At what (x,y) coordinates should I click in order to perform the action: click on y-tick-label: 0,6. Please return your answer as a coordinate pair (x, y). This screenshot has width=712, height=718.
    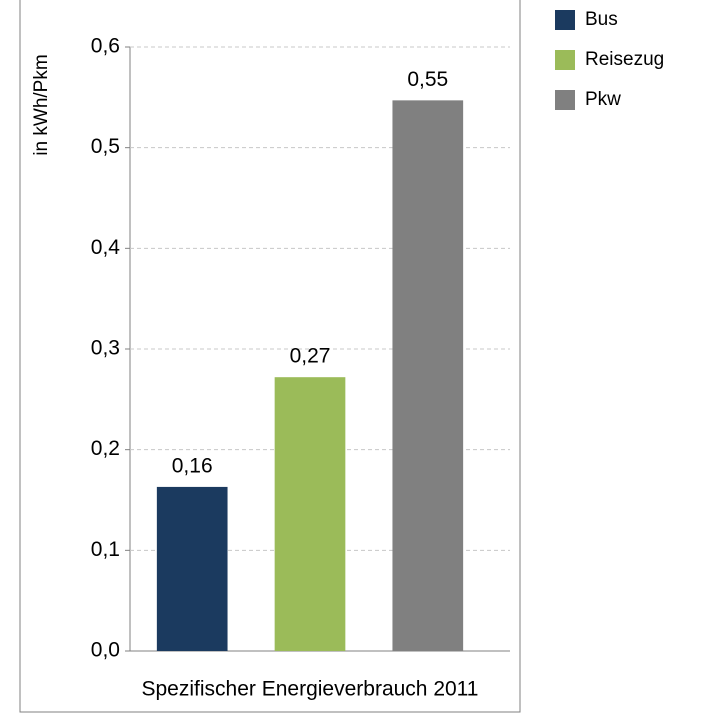
    Looking at the image, I should click on (105, 46).